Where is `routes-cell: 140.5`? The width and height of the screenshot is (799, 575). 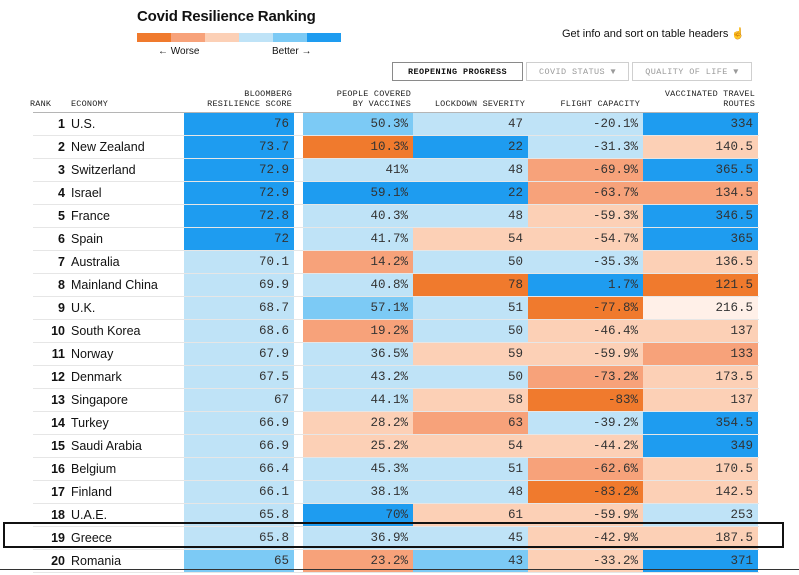
routes-cell: 140.5 is located at coordinates (700, 147).